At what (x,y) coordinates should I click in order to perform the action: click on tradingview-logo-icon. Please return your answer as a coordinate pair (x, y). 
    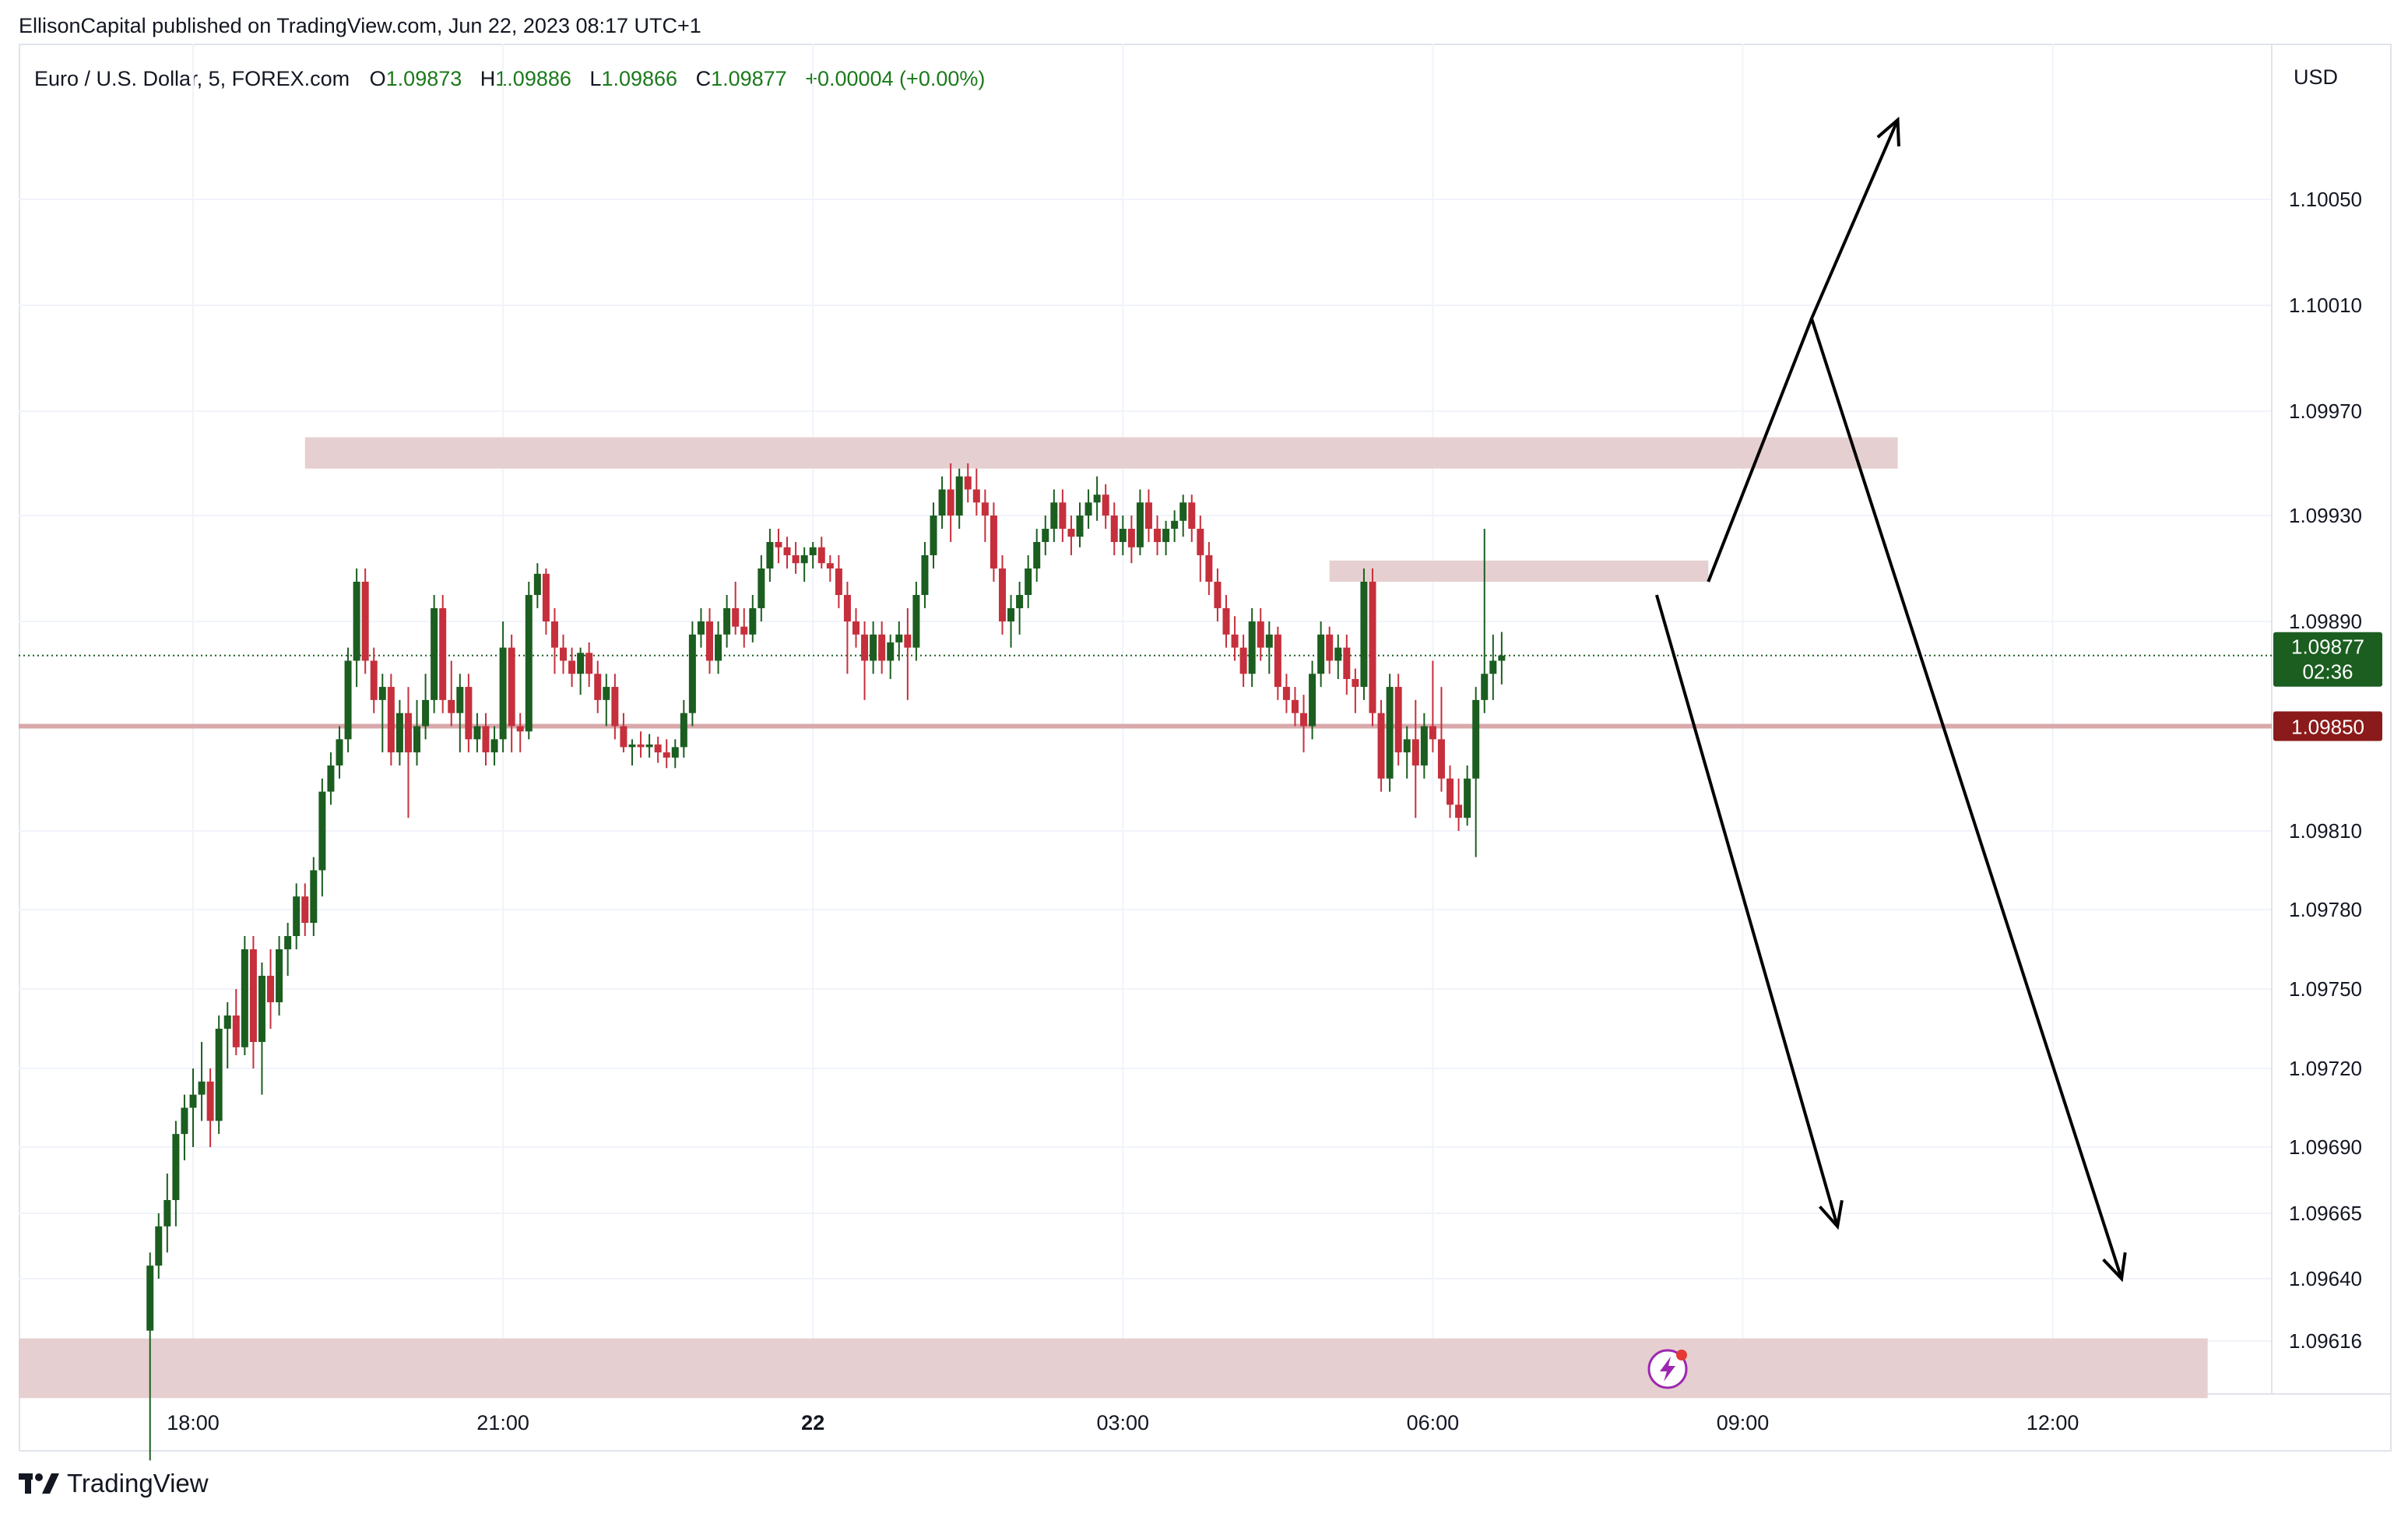
    Looking at the image, I should click on (39, 1483).